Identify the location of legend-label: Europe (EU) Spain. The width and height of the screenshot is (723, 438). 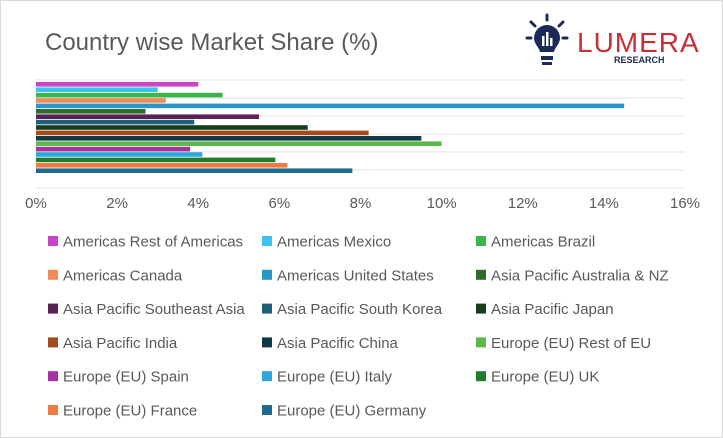
(126, 377).